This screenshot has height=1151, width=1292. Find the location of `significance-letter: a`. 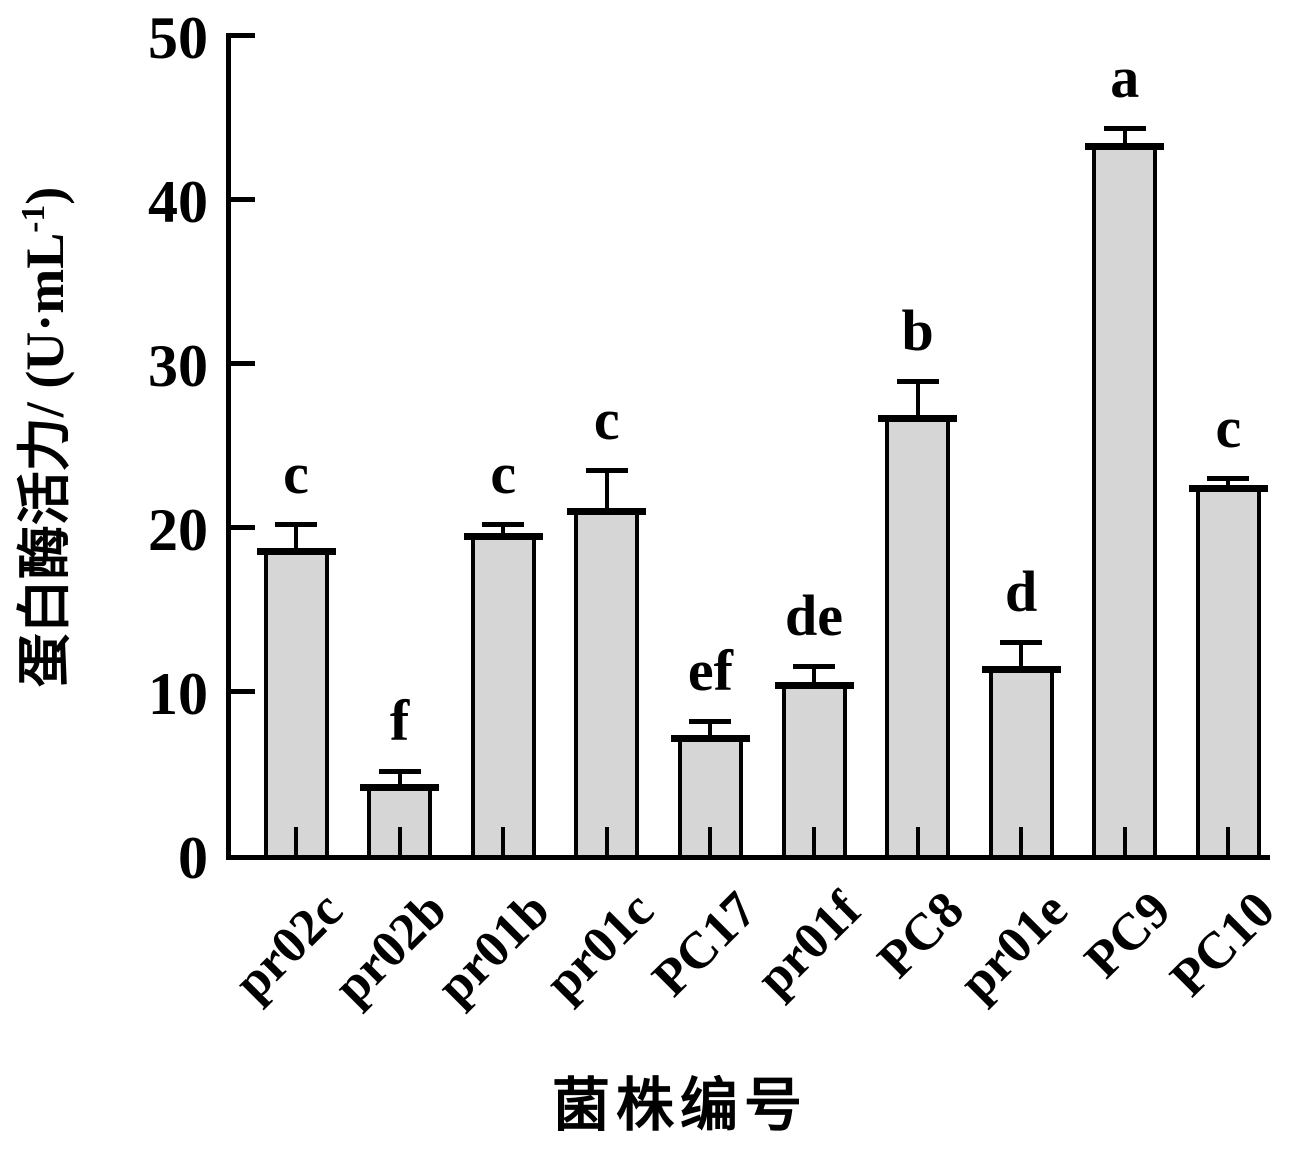

significance-letter: a is located at coordinates (1125, 78).